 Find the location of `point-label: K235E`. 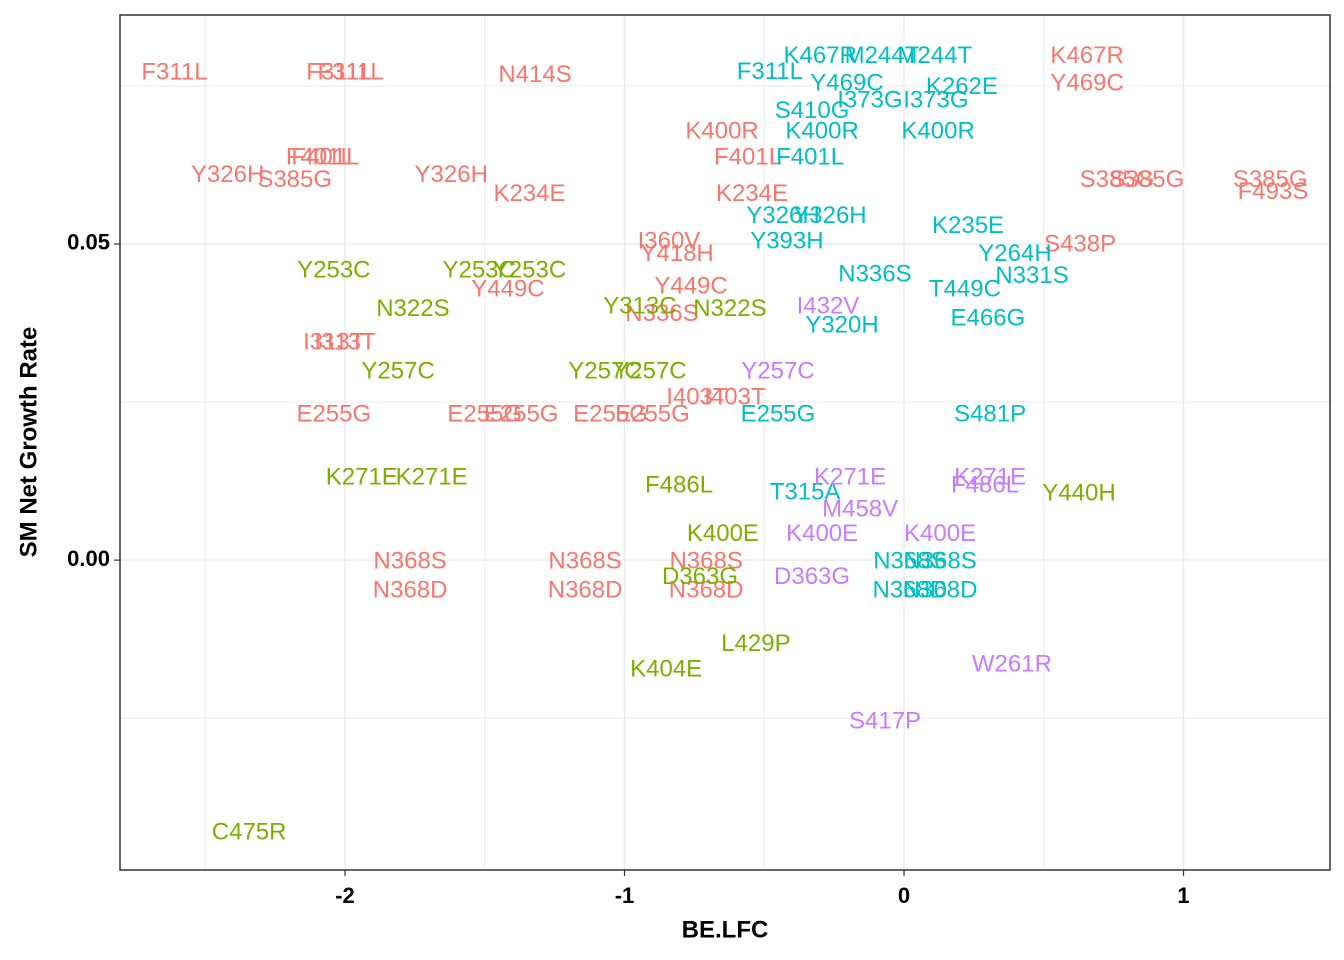

point-label: K235E is located at coordinates (968, 225).